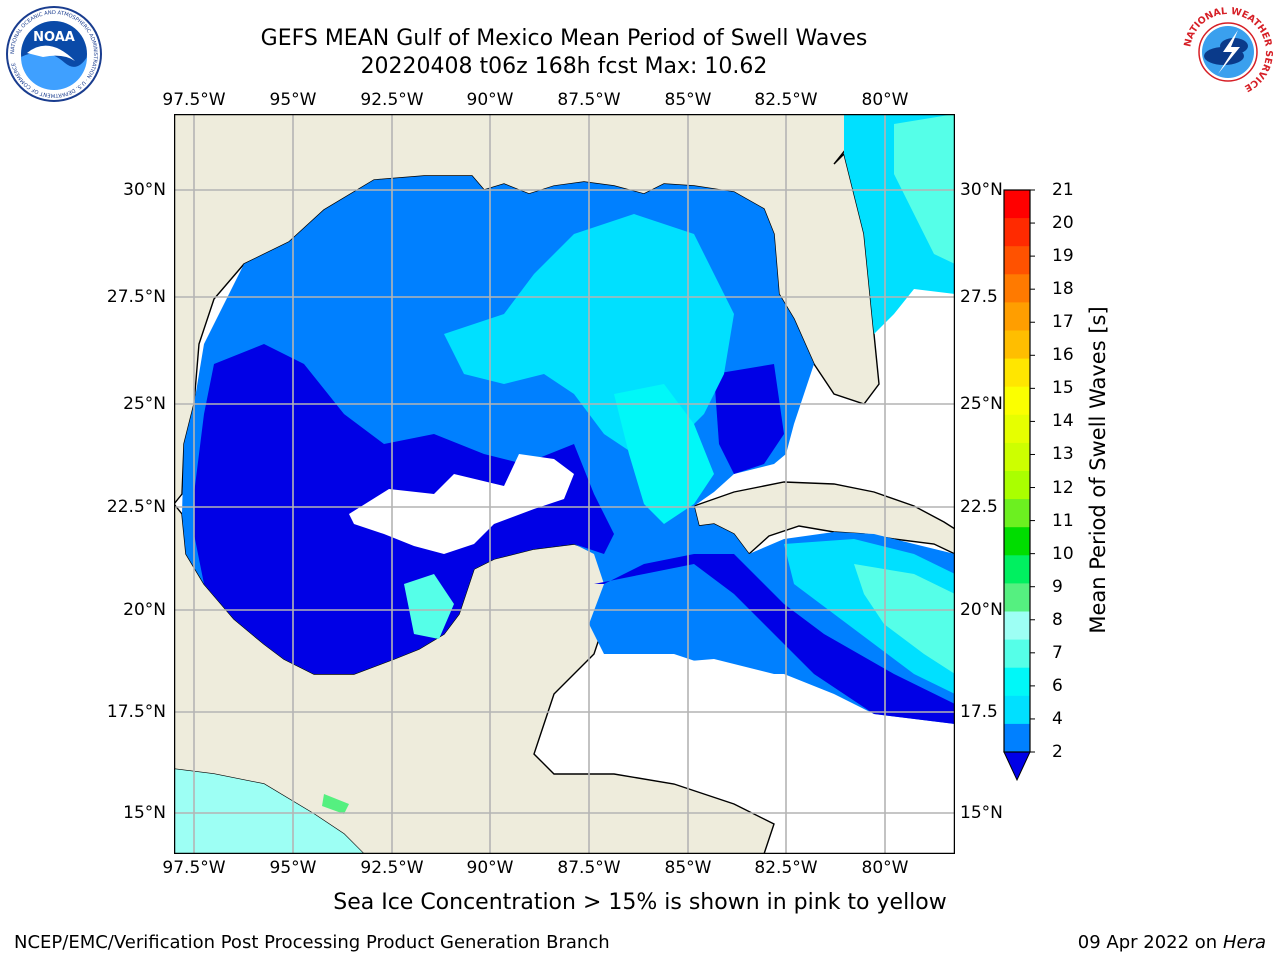 The height and width of the screenshot is (960, 1280). I want to click on lon-label-top: 82.5°W, so click(786, 100).